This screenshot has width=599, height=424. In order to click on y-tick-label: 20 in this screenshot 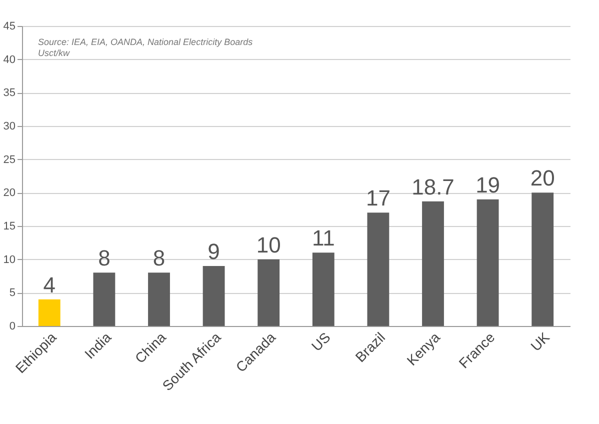, I will do `click(9, 193)`.